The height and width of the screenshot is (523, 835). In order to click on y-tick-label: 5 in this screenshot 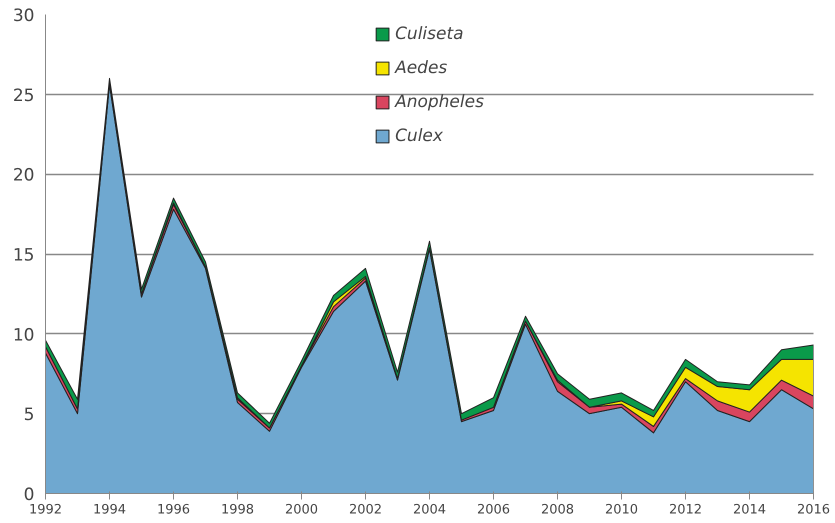, I will do `click(29, 415)`.